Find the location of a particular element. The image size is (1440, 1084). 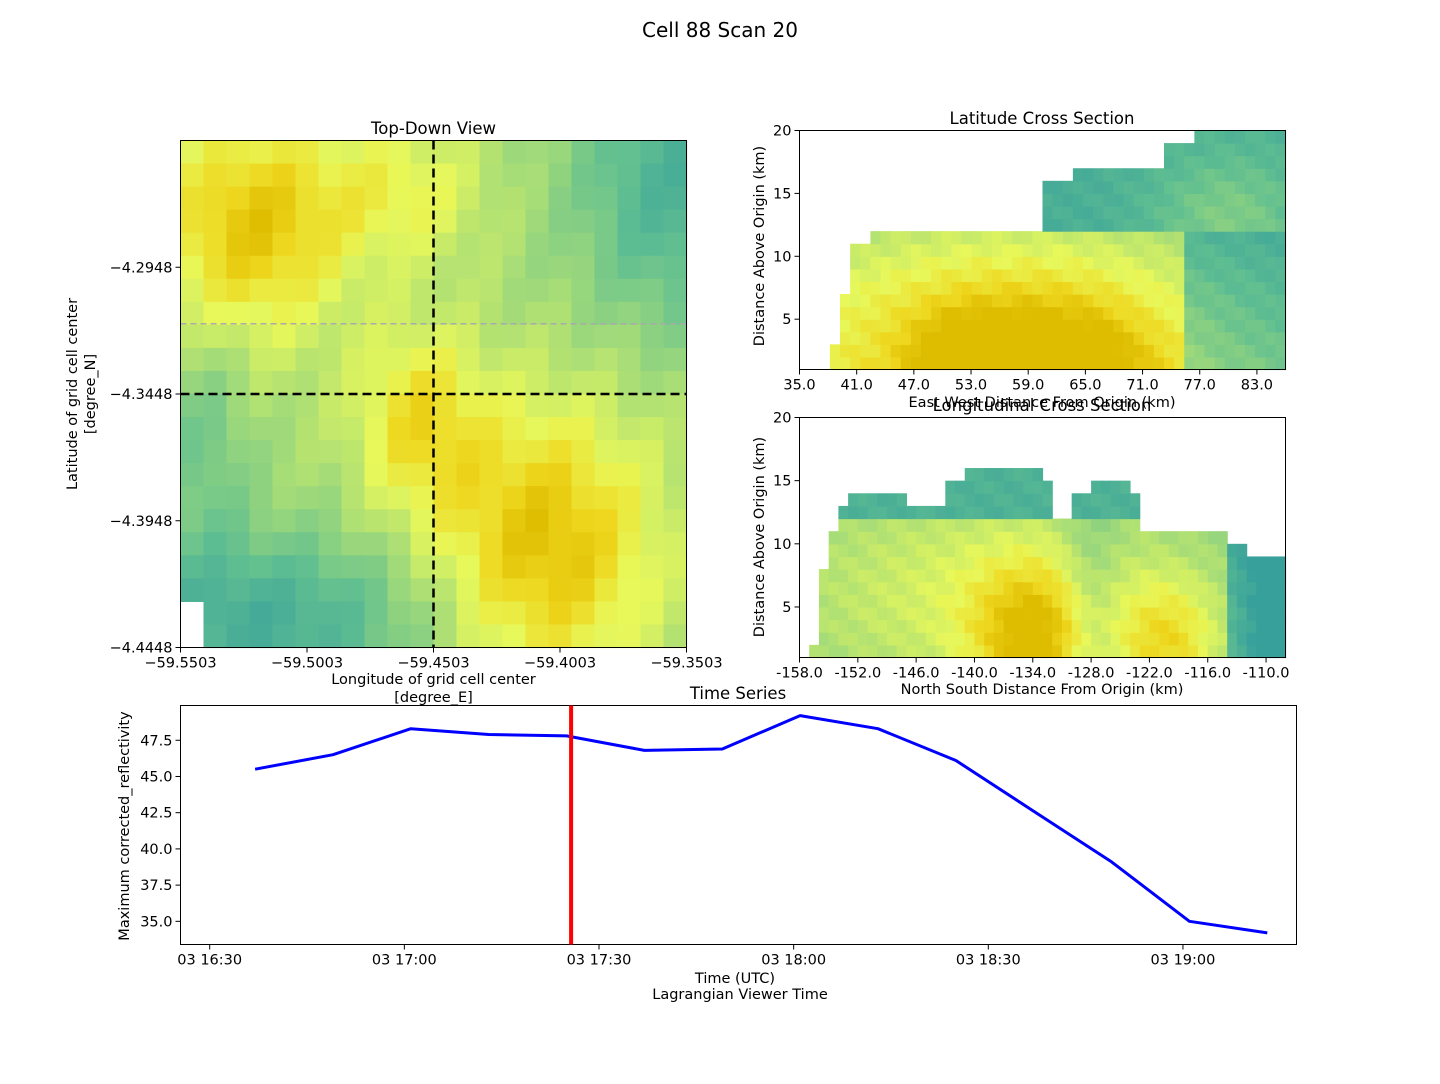

loncross-xlabel: North South Distance From Origin (km) is located at coordinates (1042, 690).